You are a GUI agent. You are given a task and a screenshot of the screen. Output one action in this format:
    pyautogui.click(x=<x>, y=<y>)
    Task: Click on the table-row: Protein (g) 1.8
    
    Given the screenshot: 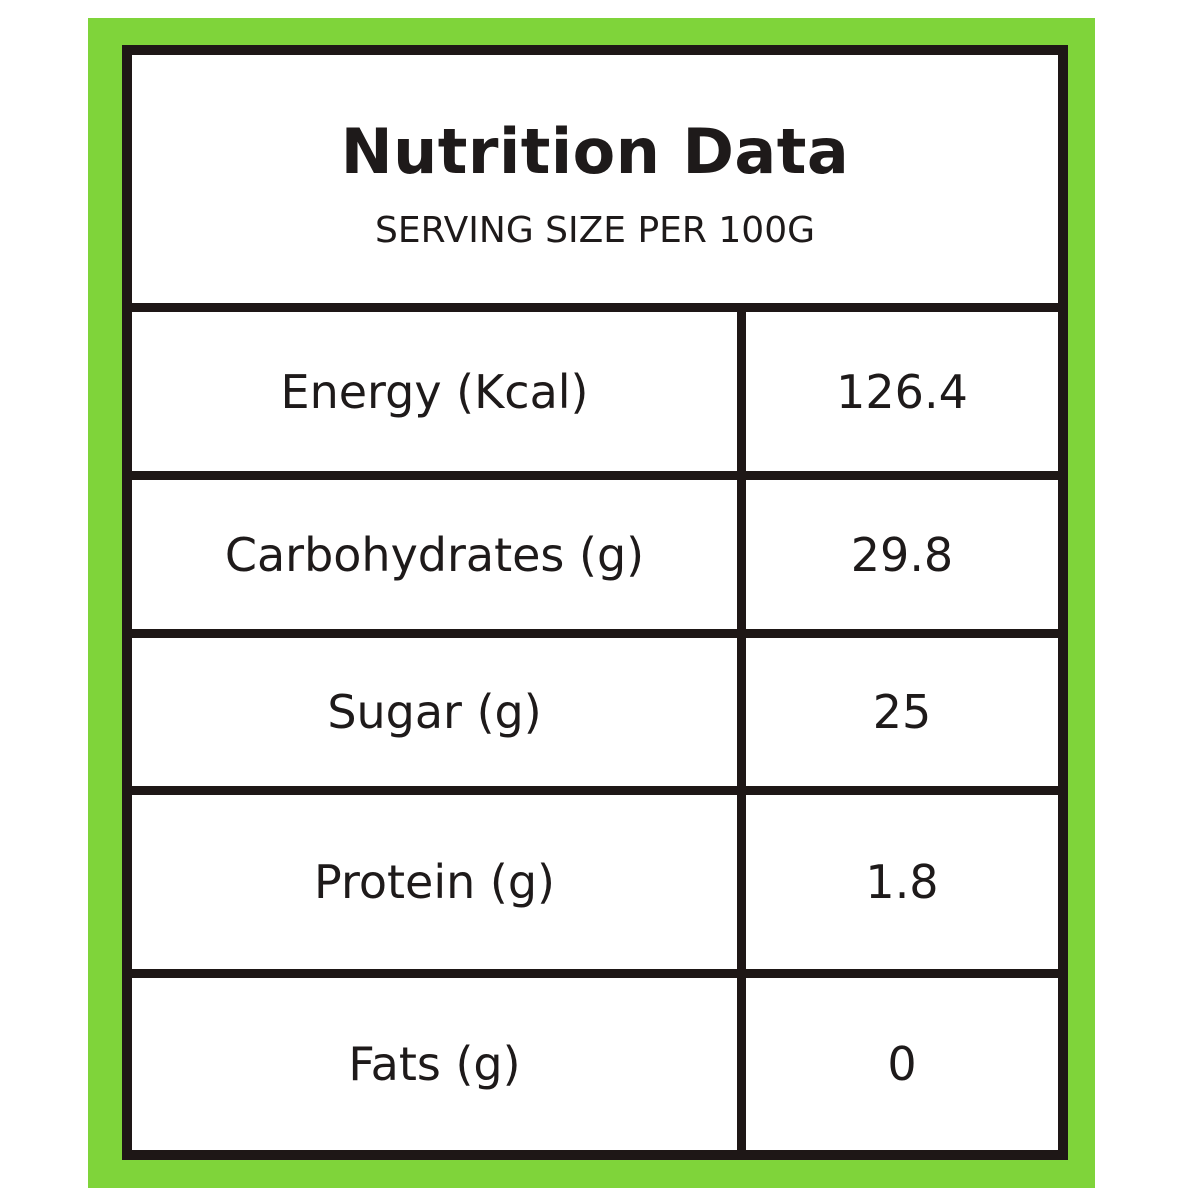 What is the action you would take?
    pyautogui.click(x=595, y=886)
    